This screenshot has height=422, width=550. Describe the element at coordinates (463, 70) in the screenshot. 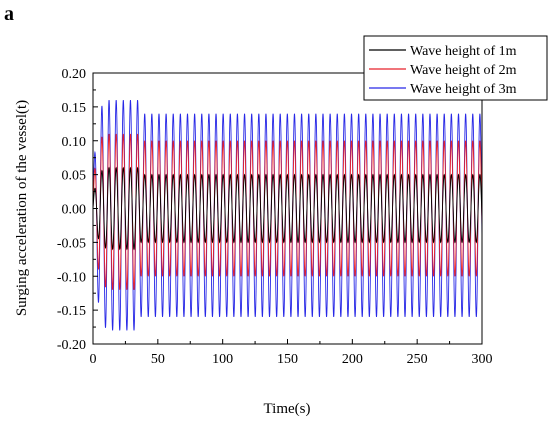

I see `legend-label: Wave height of 2m` at that location.